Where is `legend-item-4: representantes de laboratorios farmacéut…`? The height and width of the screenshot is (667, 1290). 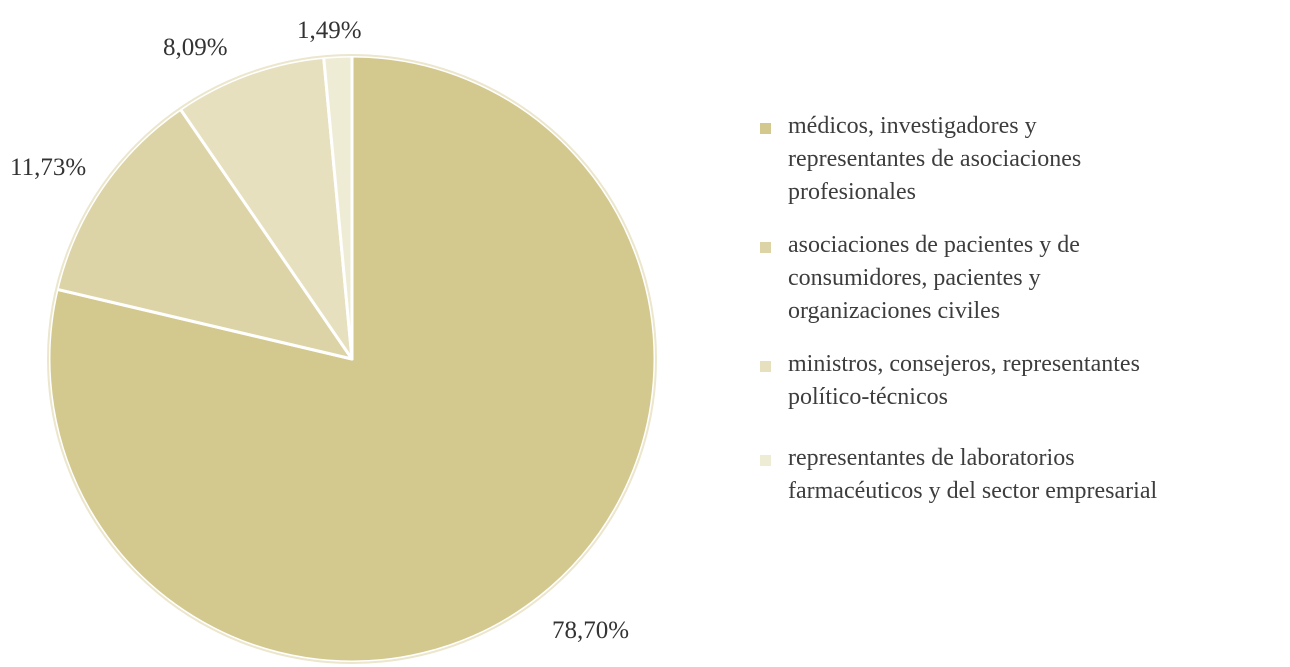 legend-item-4: representantes de laboratorios farmacéut… is located at coordinates (1020, 475).